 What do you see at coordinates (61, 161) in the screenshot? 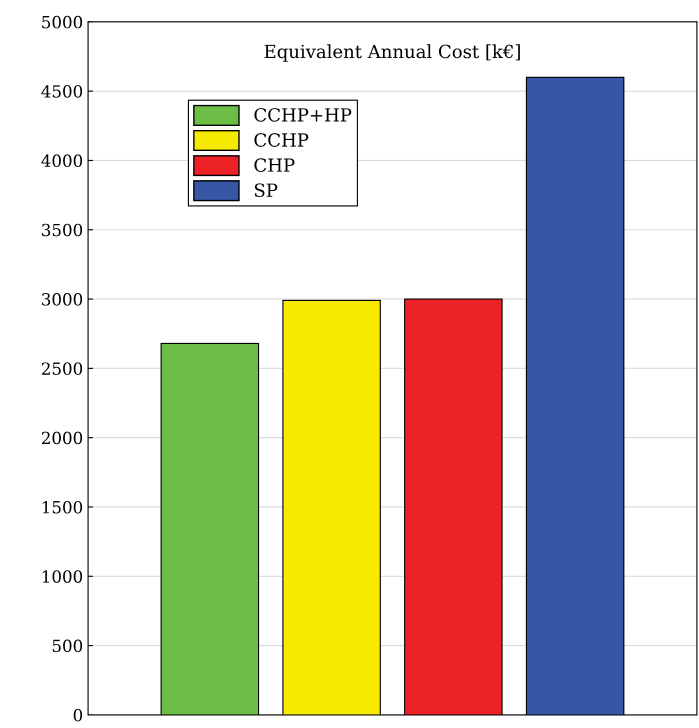
I see `y-tick-label: 4000` at bounding box center [61, 161].